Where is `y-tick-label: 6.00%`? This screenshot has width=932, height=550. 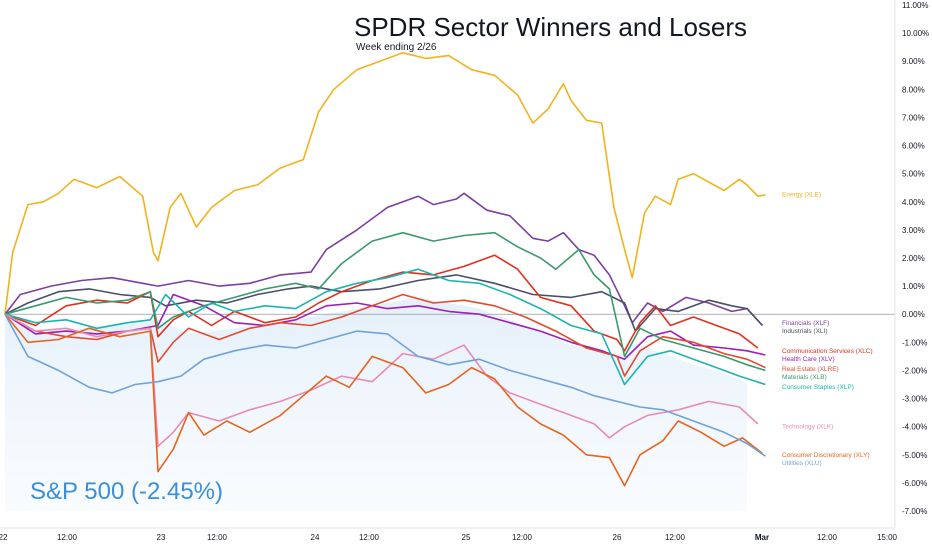
y-tick-label: 6.00% is located at coordinates (913, 146).